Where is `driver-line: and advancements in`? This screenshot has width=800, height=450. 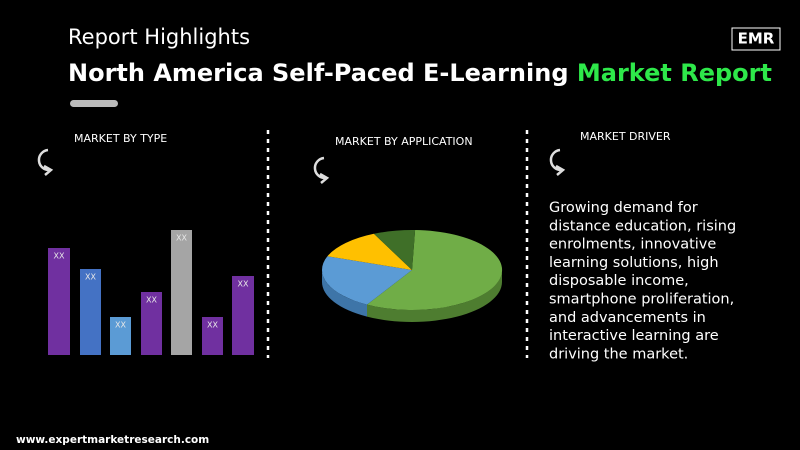
driver-line: and advancements in is located at coordinates (627, 318).